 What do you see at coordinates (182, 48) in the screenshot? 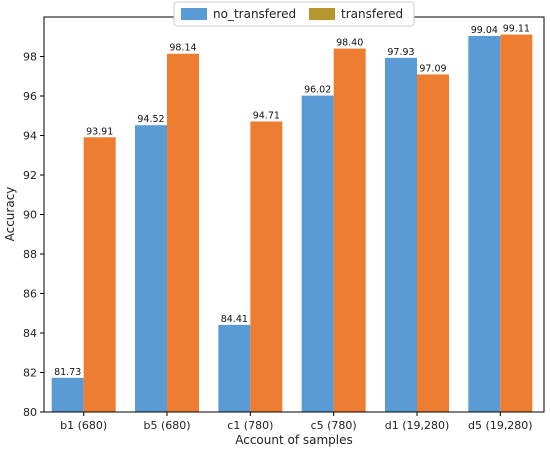
I see `data-label-transfered-1: 98.14` at bounding box center [182, 48].